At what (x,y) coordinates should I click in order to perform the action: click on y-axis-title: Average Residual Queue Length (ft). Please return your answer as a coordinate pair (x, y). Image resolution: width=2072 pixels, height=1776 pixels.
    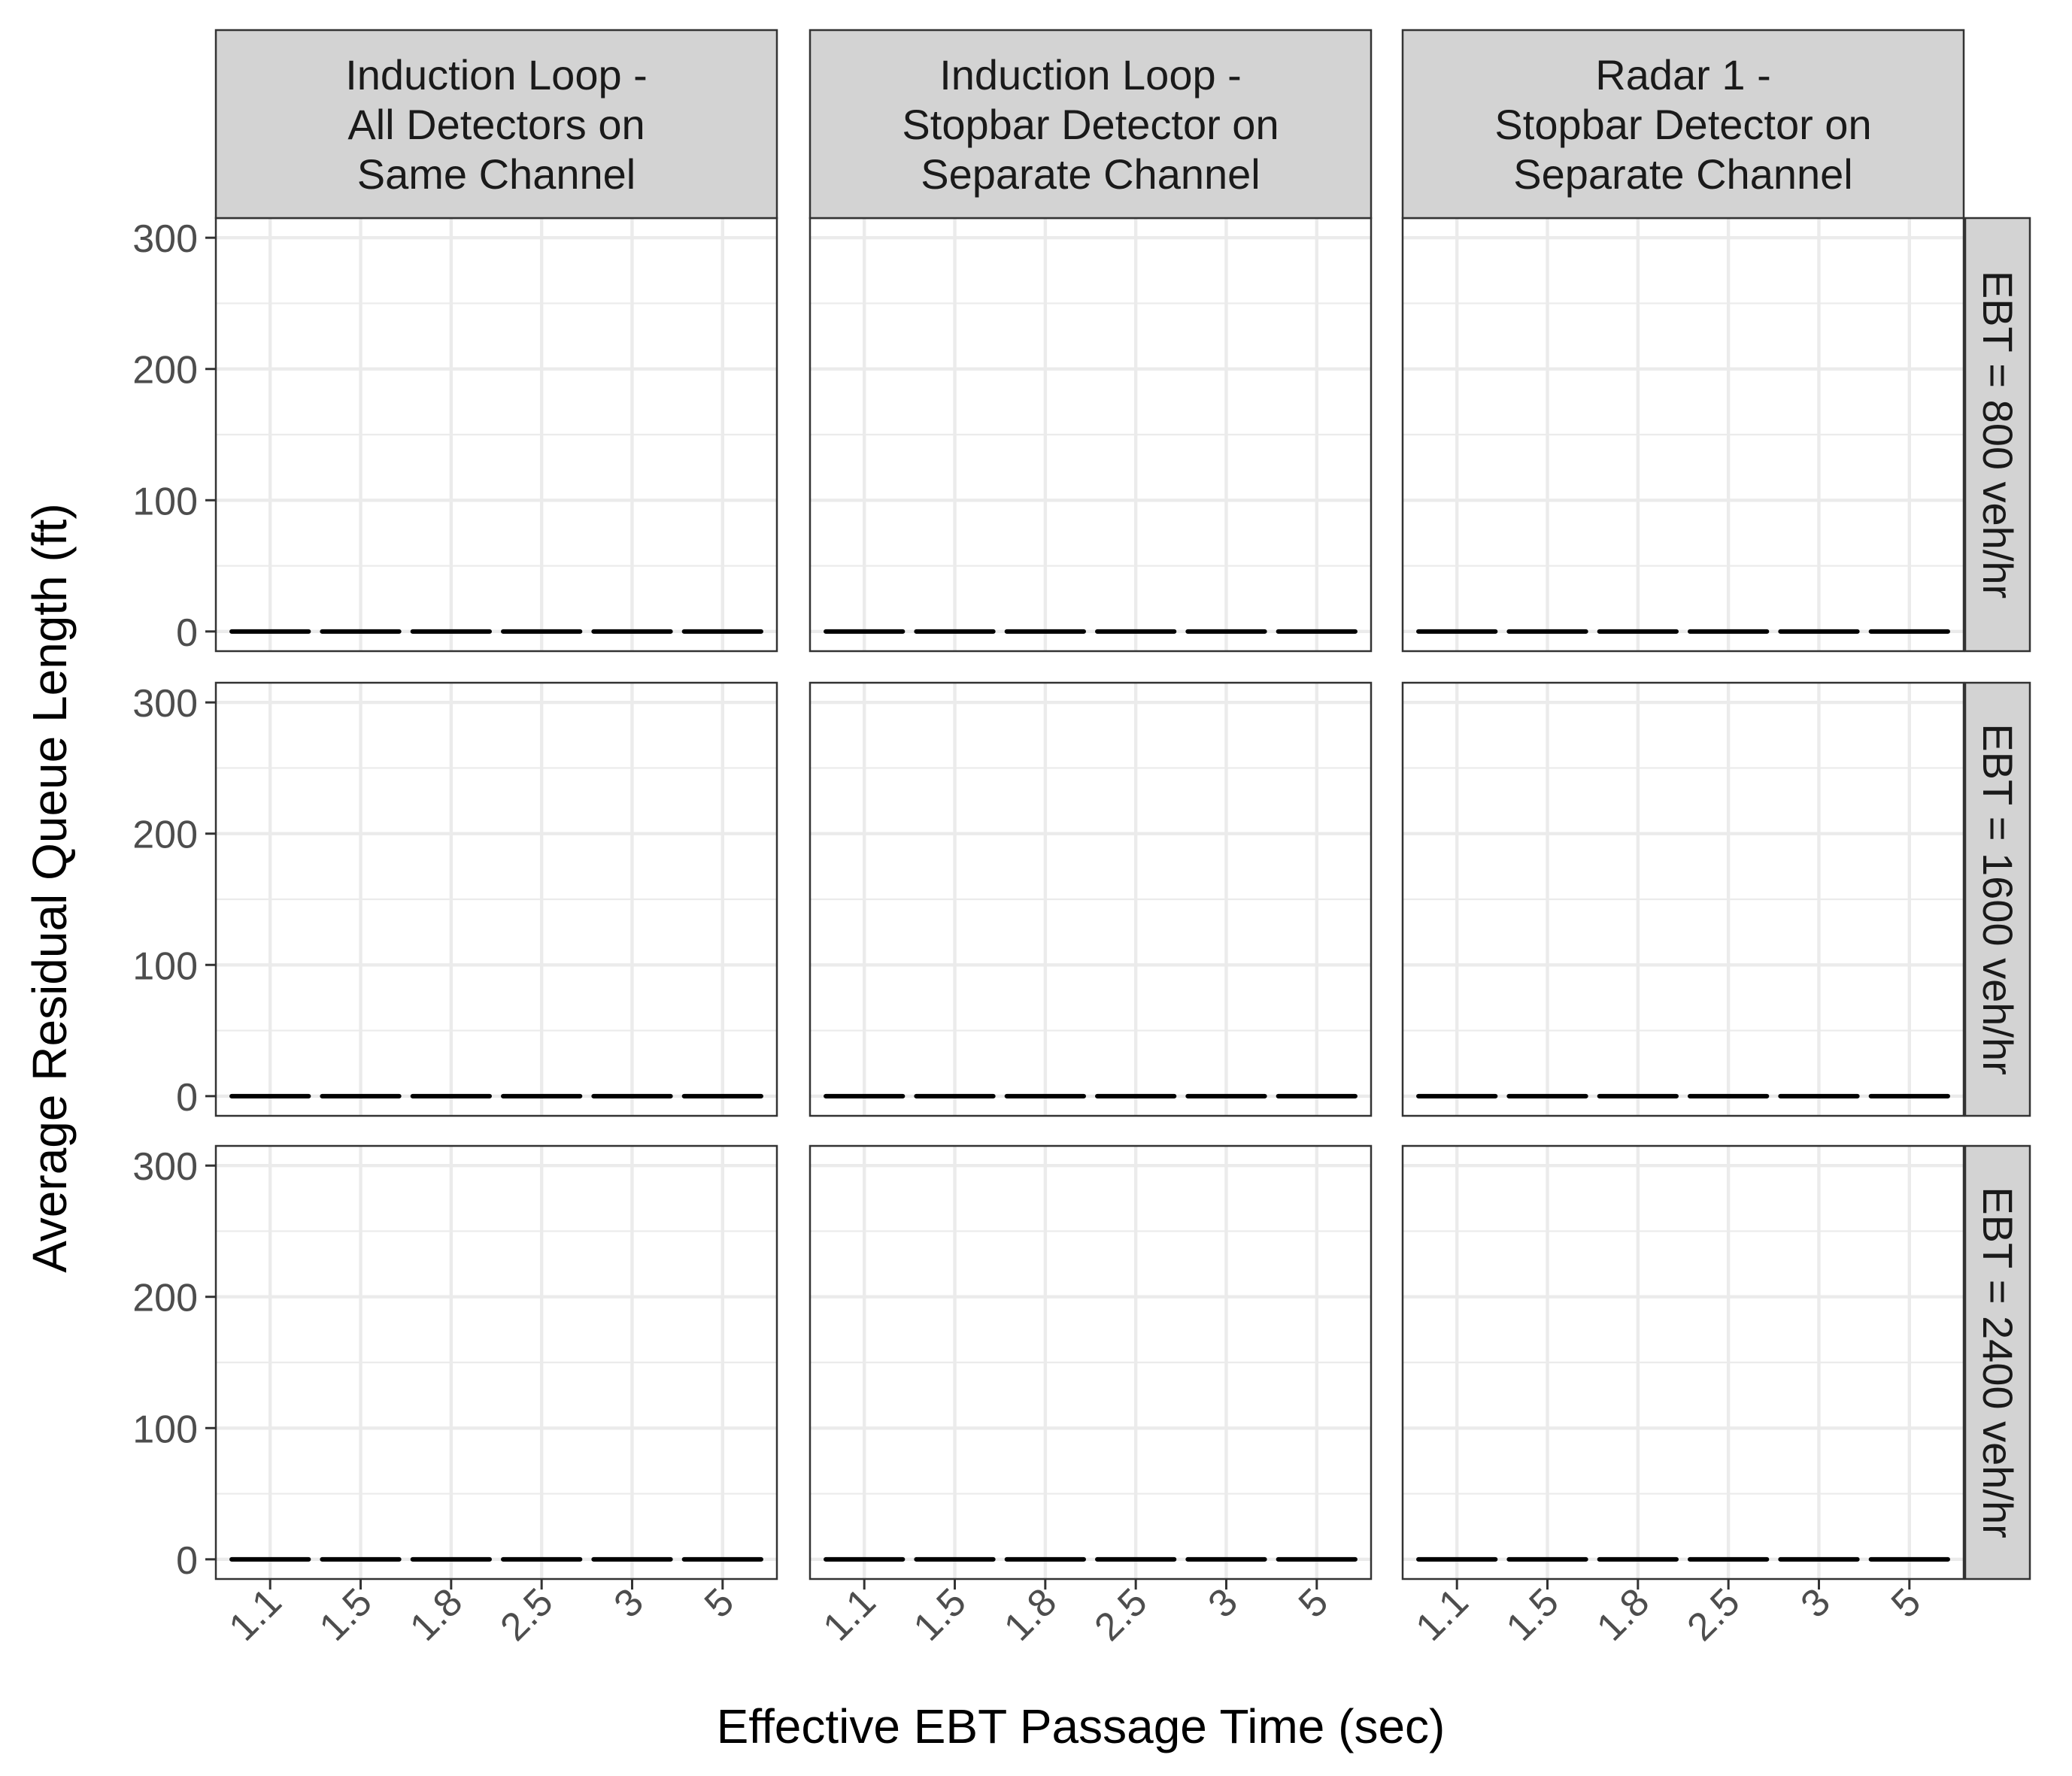
    Looking at the image, I should click on (50, 888).